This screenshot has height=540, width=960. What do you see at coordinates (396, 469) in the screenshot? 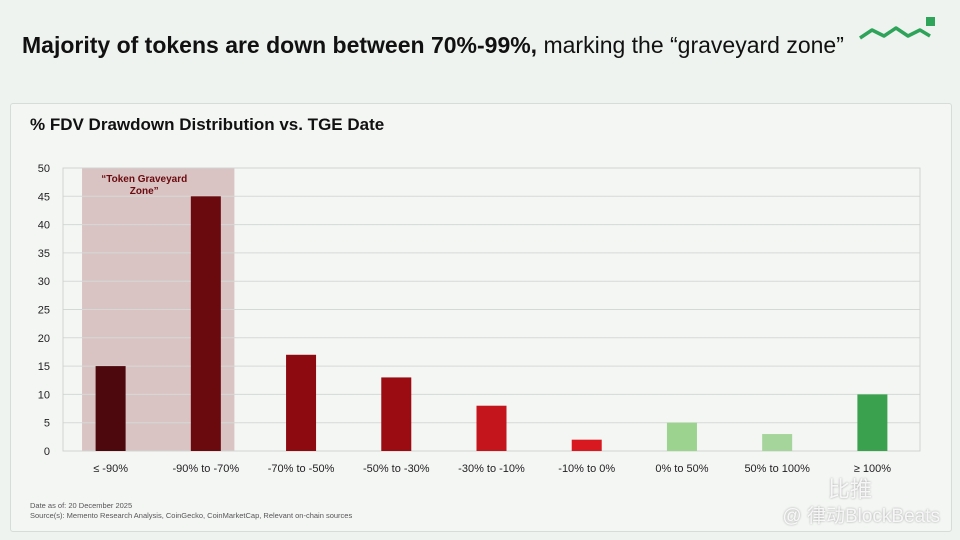
I see `x-tick-label: -50% to -30%` at bounding box center [396, 469].